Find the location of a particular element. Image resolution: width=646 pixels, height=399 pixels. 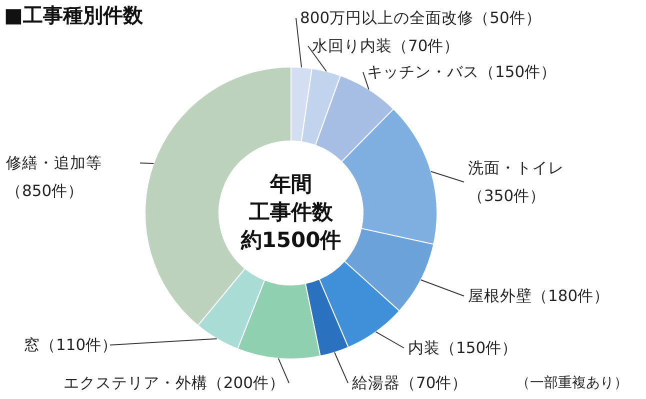

chart-title: ■工事種別件数 is located at coordinates (74, 15).